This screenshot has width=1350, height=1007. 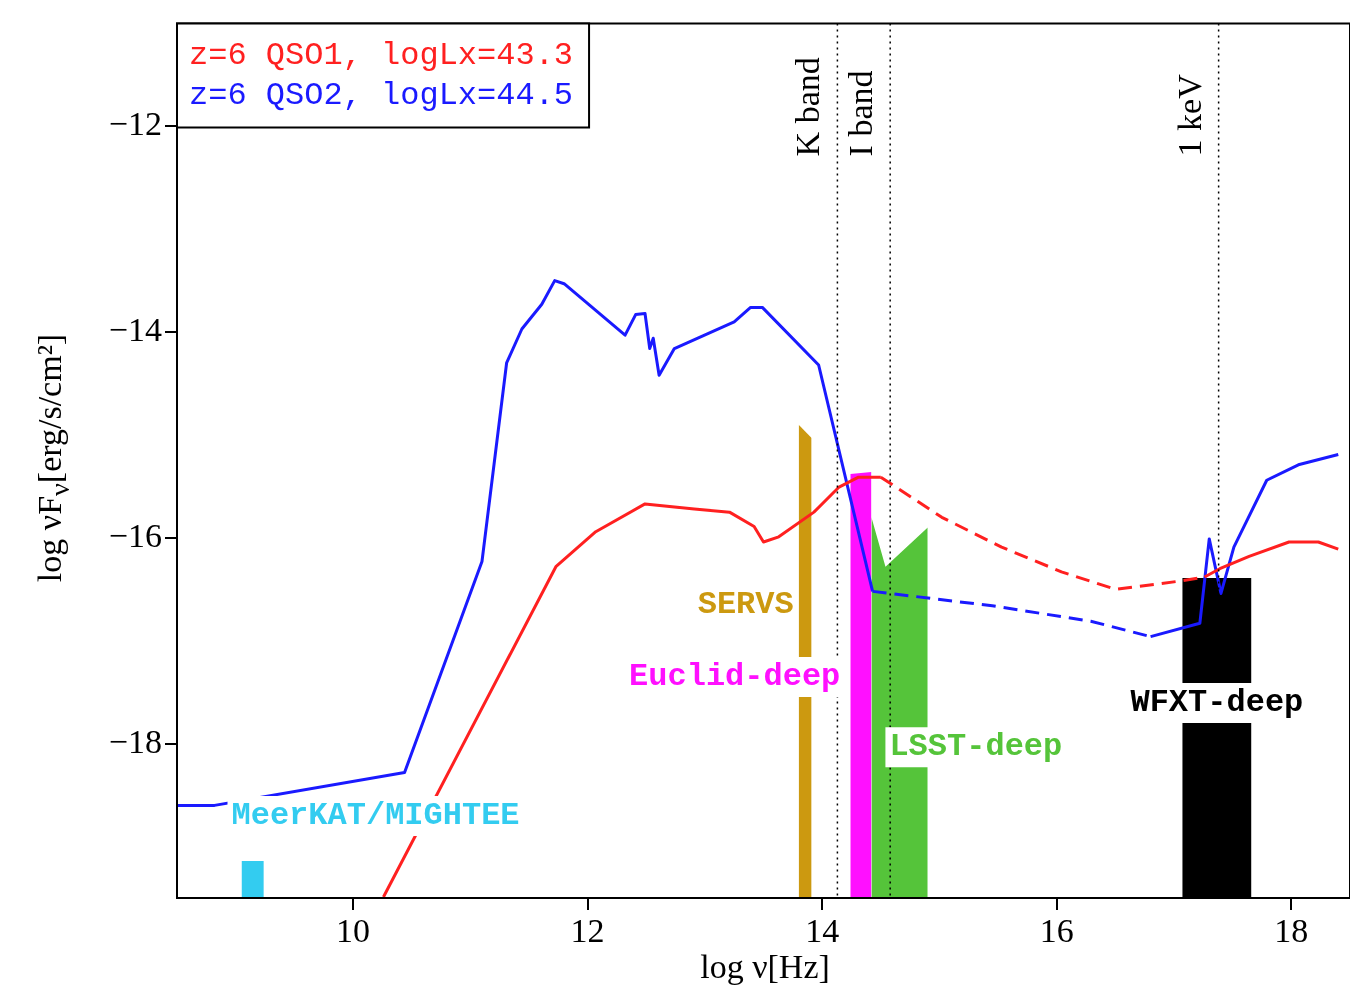 I want to click on y-tick-label: −16, so click(x=135, y=535).